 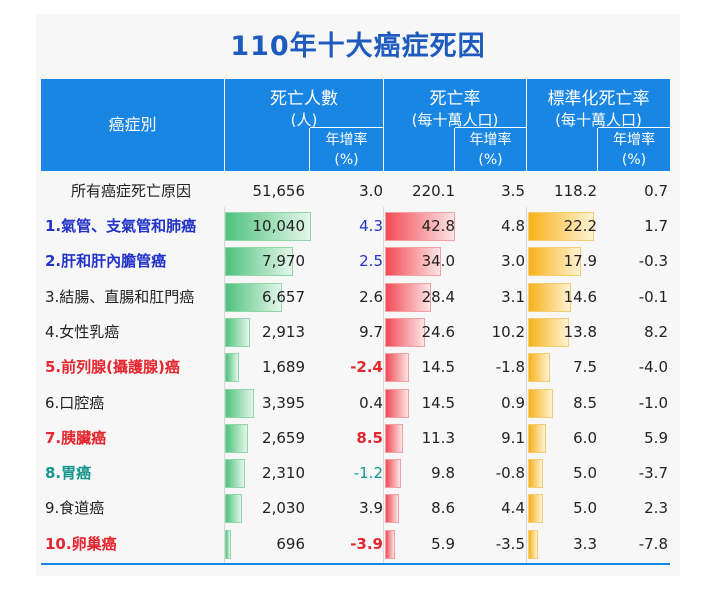 What do you see at coordinates (438, 261) in the screenshot?
I see `rate-value: 34.0` at bounding box center [438, 261].